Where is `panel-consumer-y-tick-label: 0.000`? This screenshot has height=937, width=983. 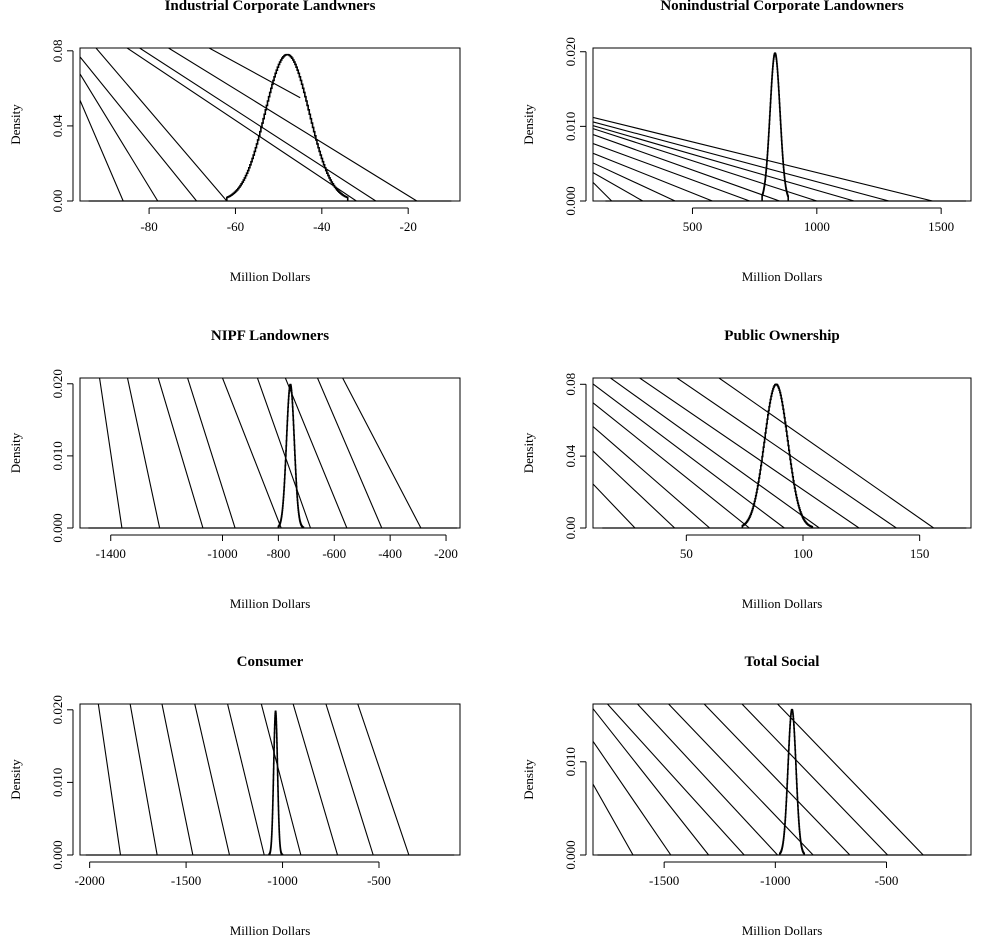
panel-consumer-y-tick-label: 0.000 is located at coordinates (57, 854).